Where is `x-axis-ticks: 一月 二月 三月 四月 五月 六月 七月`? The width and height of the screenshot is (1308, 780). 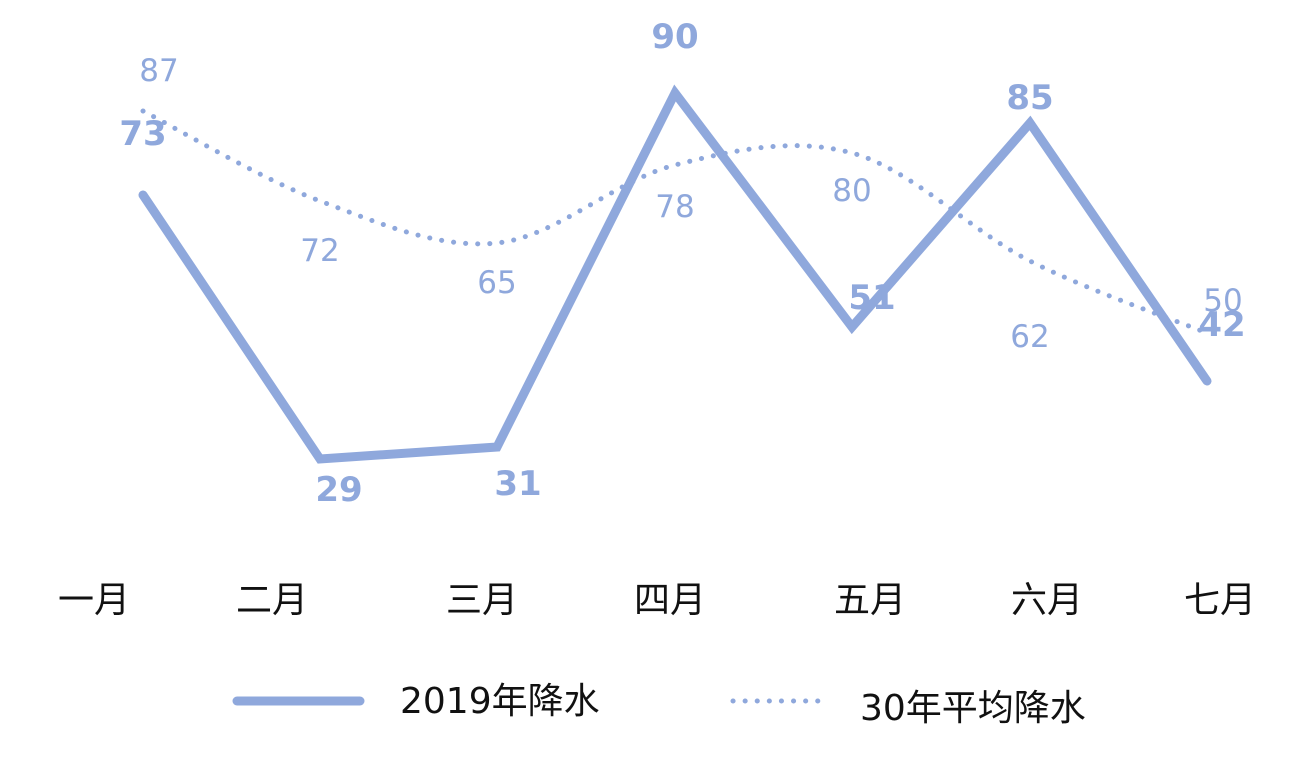
x-axis-ticks: 一月 二月 三月 四月 五月 六月 七月 is located at coordinates (657, 600).